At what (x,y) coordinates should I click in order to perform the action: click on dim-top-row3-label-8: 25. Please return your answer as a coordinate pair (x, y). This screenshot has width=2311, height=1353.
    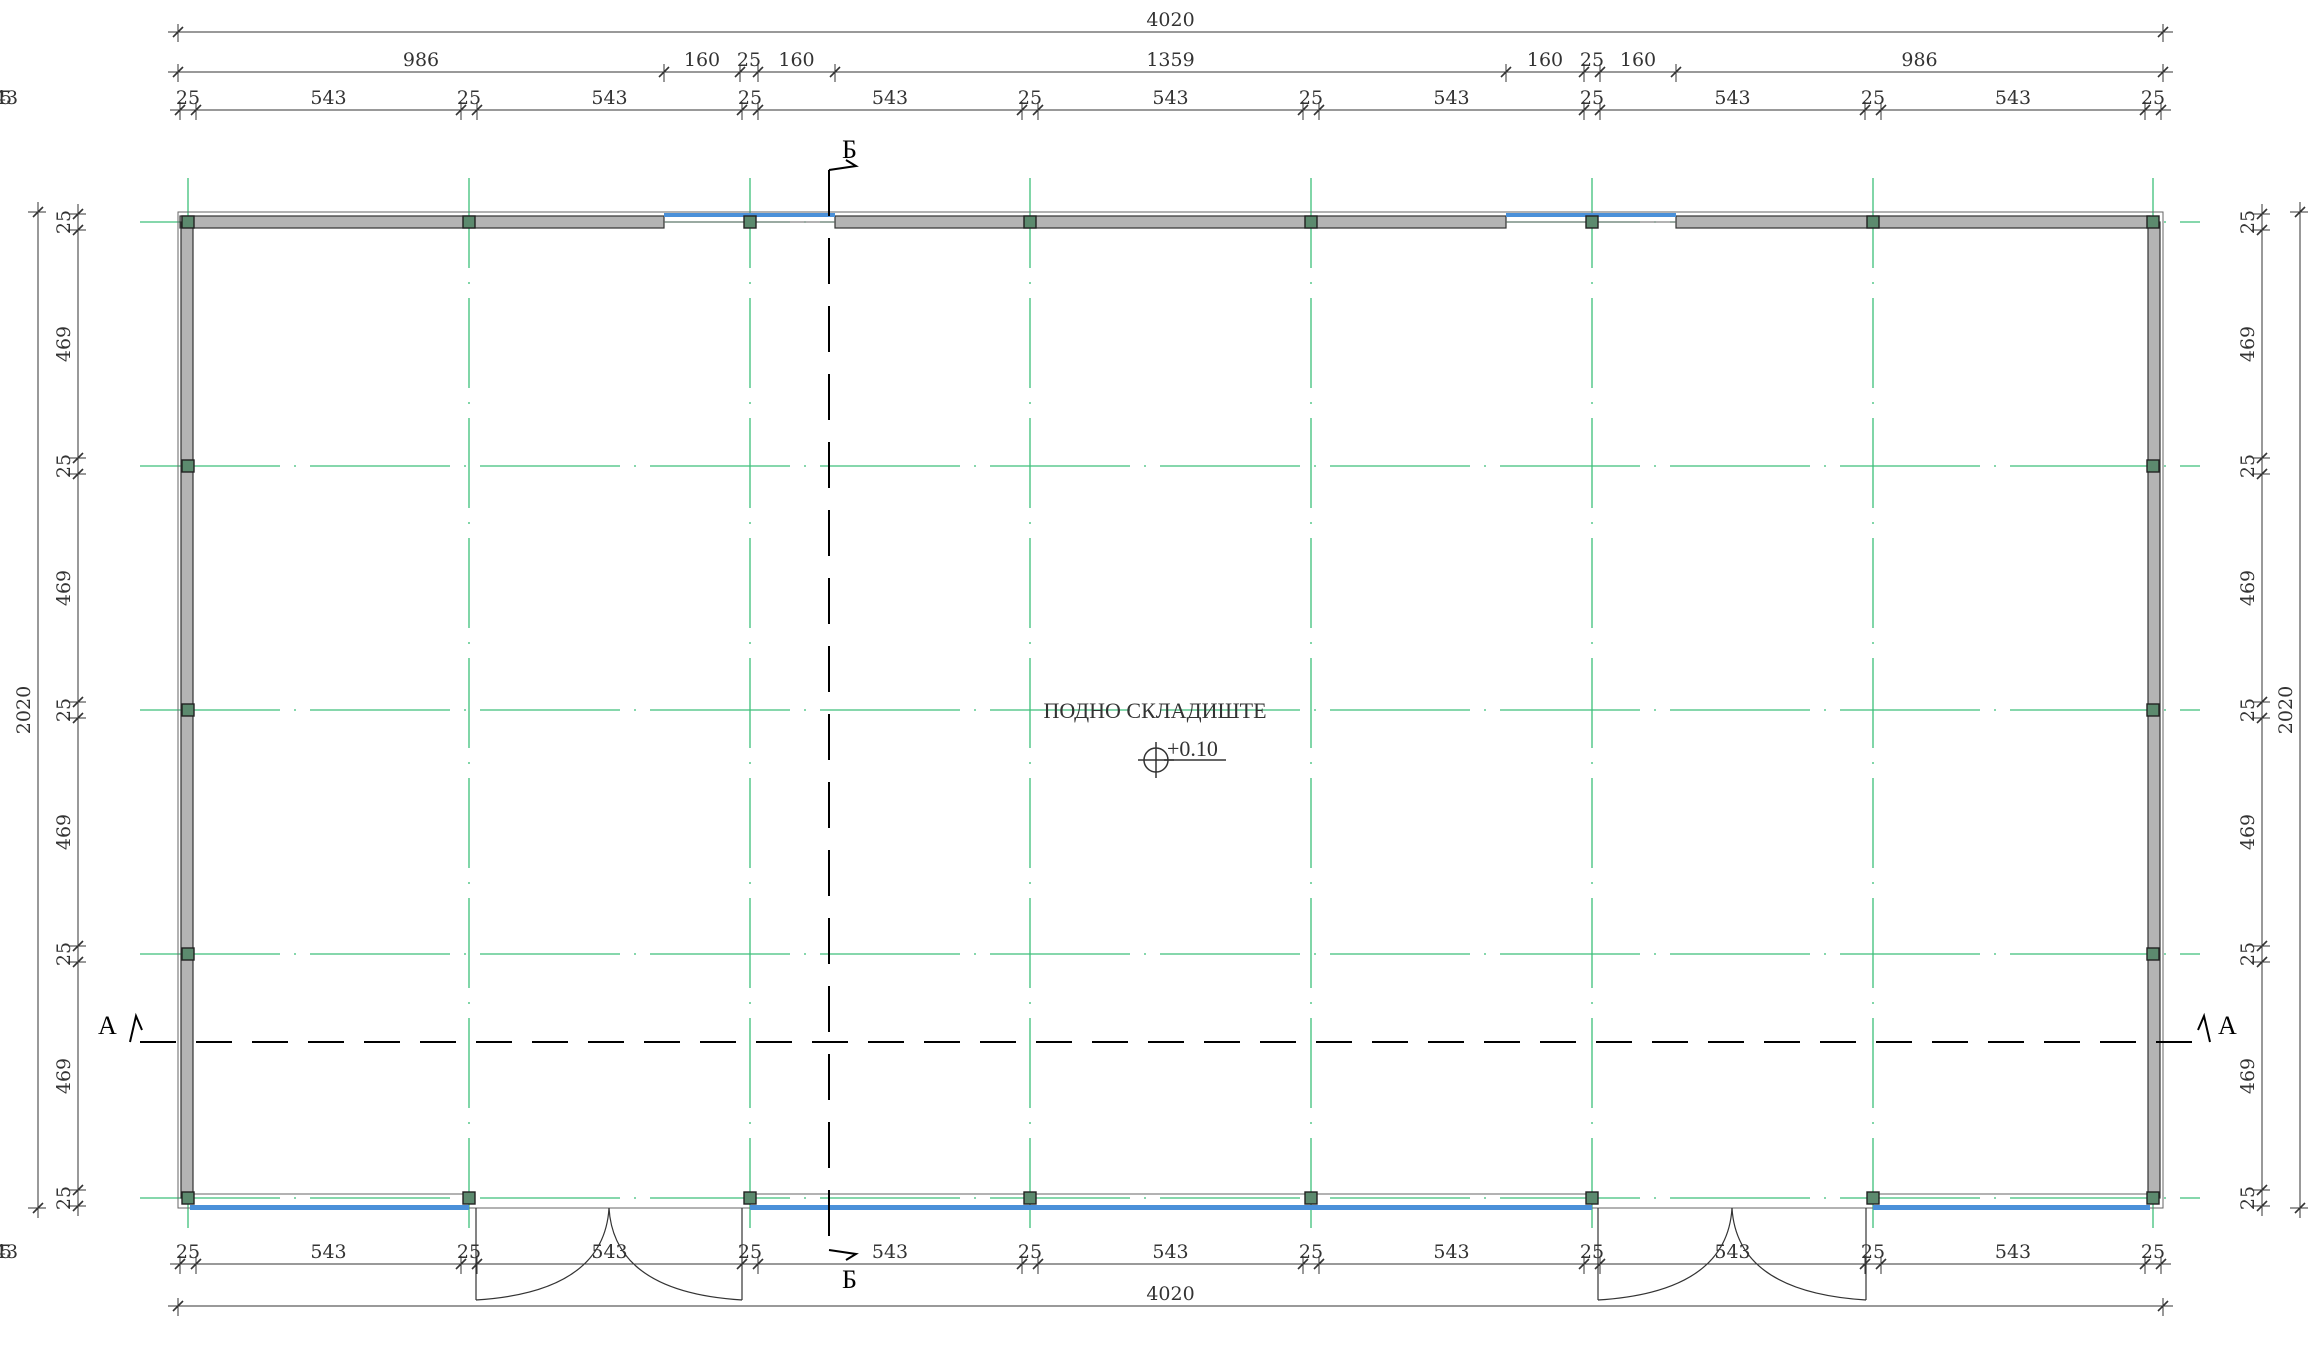
    Looking at the image, I should click on (1311, 98).